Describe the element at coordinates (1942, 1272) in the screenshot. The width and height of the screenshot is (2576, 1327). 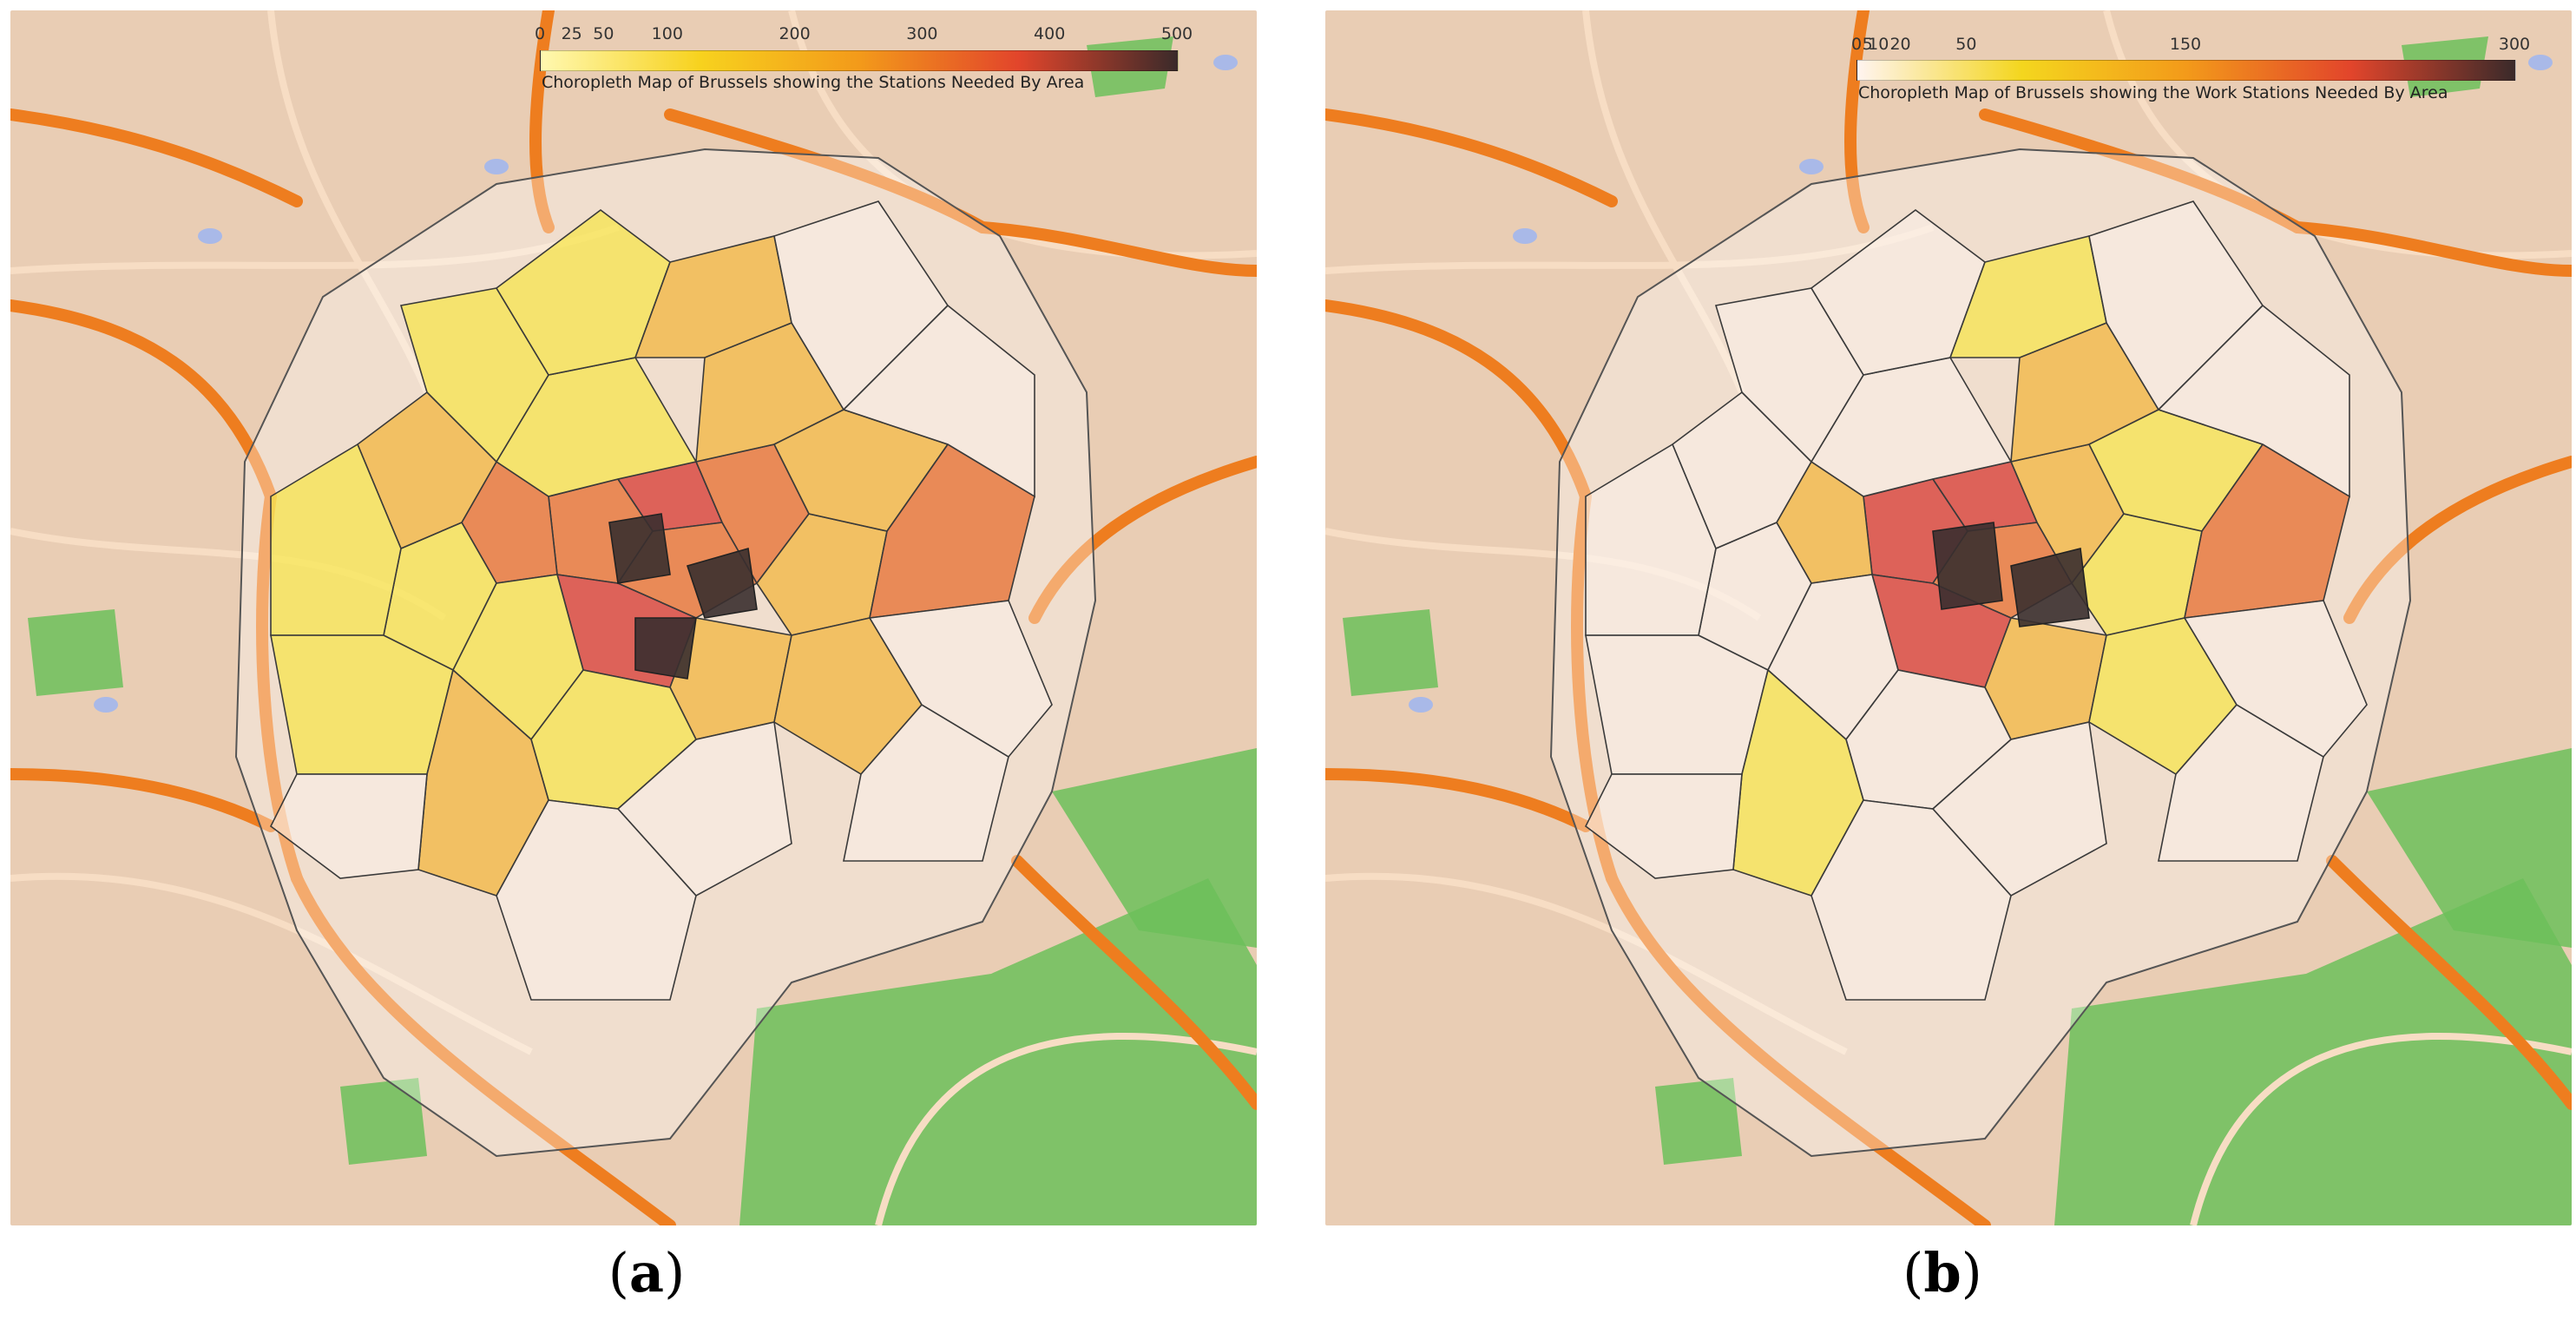
I see `caption-b: (b)` at that location.